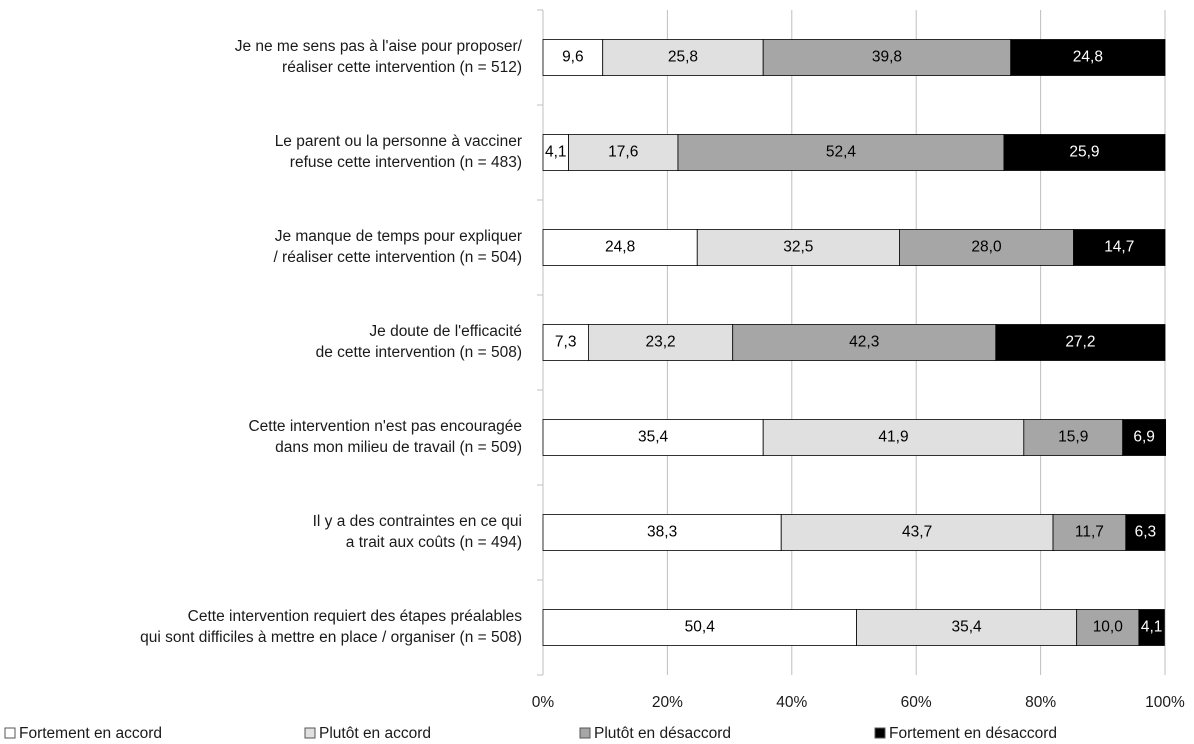 The width and height of the screenshot is (1194, 744). I want to click on data-label: 6,3, so click(1146, 532).